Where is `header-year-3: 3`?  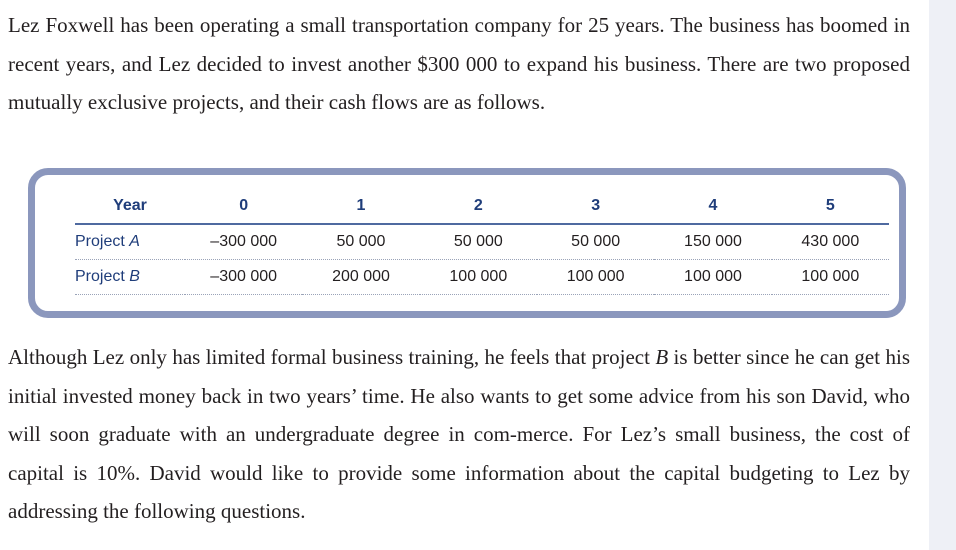
header-year-3: 3 is located at coordinates (595, 207).